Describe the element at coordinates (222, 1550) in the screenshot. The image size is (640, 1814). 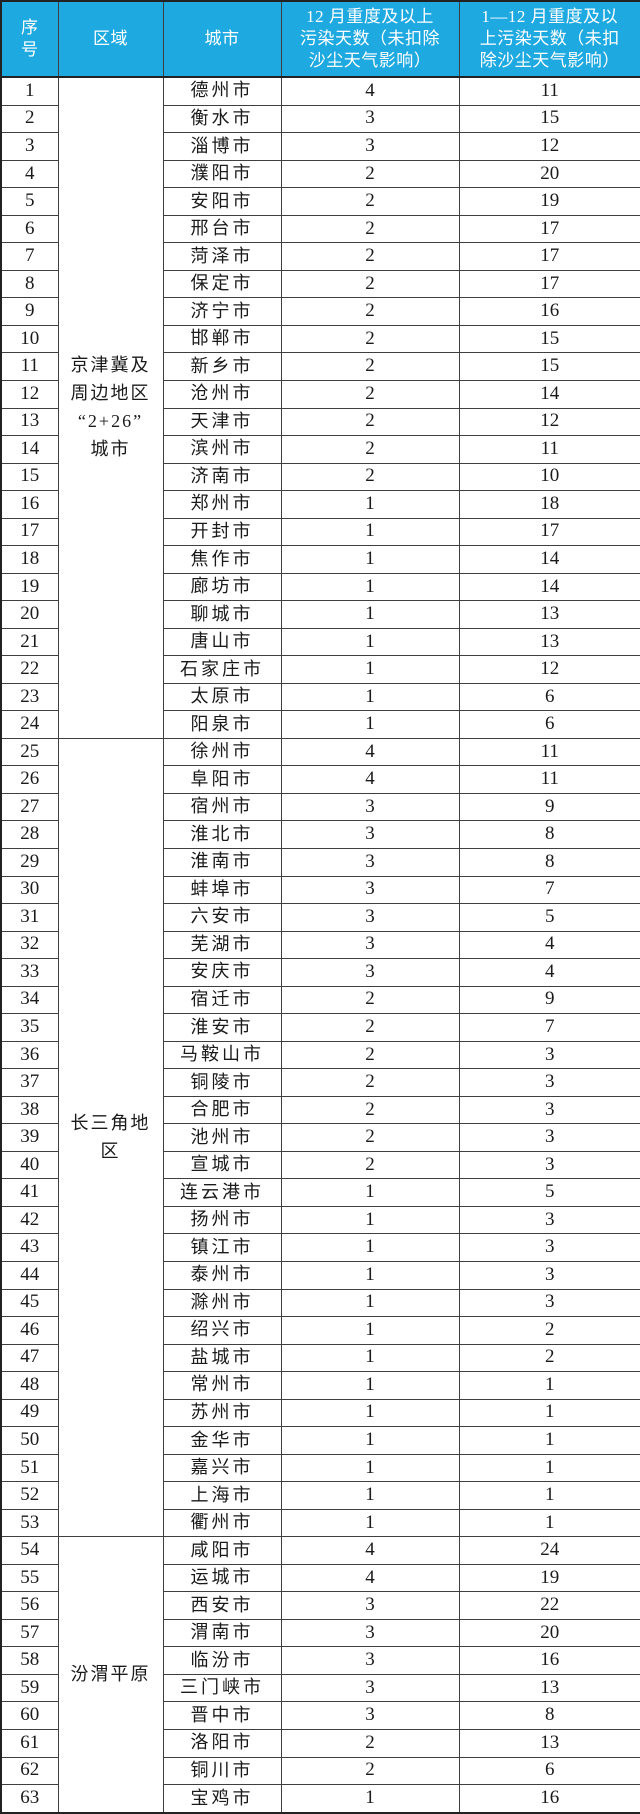
I see `city-cell: 咸阳市` at that location.